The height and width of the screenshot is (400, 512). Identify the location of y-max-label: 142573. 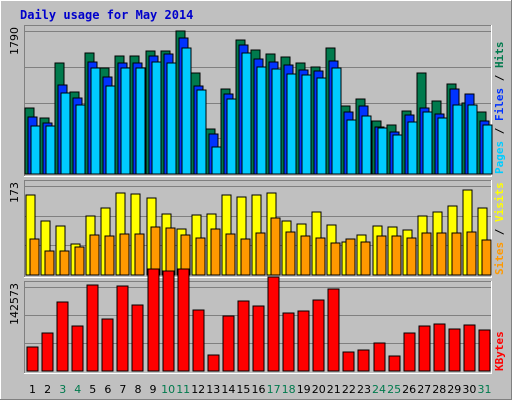
(14, 304).